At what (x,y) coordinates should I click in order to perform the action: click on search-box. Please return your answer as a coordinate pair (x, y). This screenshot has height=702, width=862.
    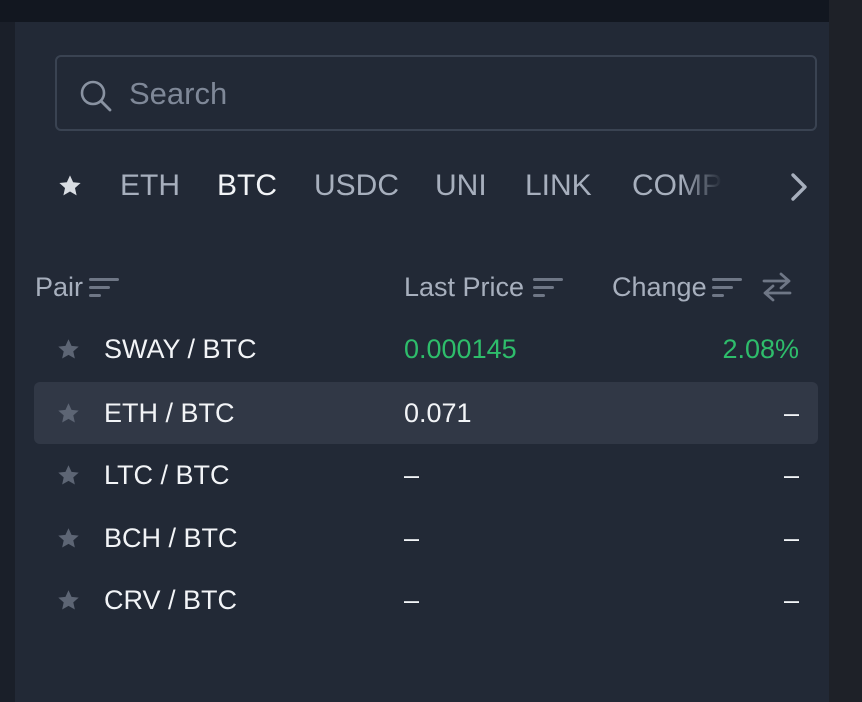
    Looking at the image, I should click on (436, 93).